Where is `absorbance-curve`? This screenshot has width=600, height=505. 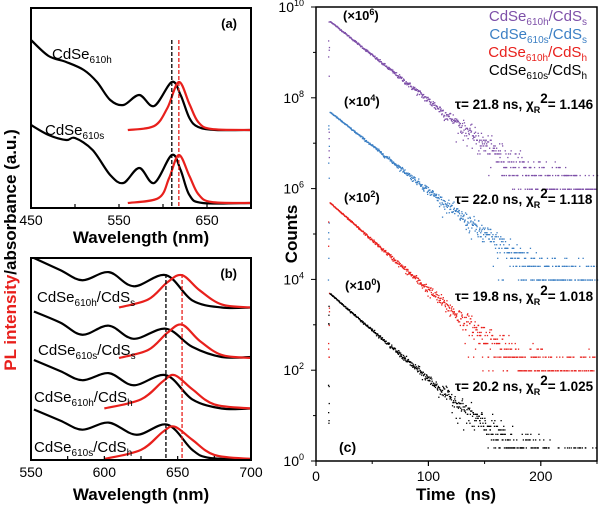 absorbance-curve is located at coordinates (142, 384).